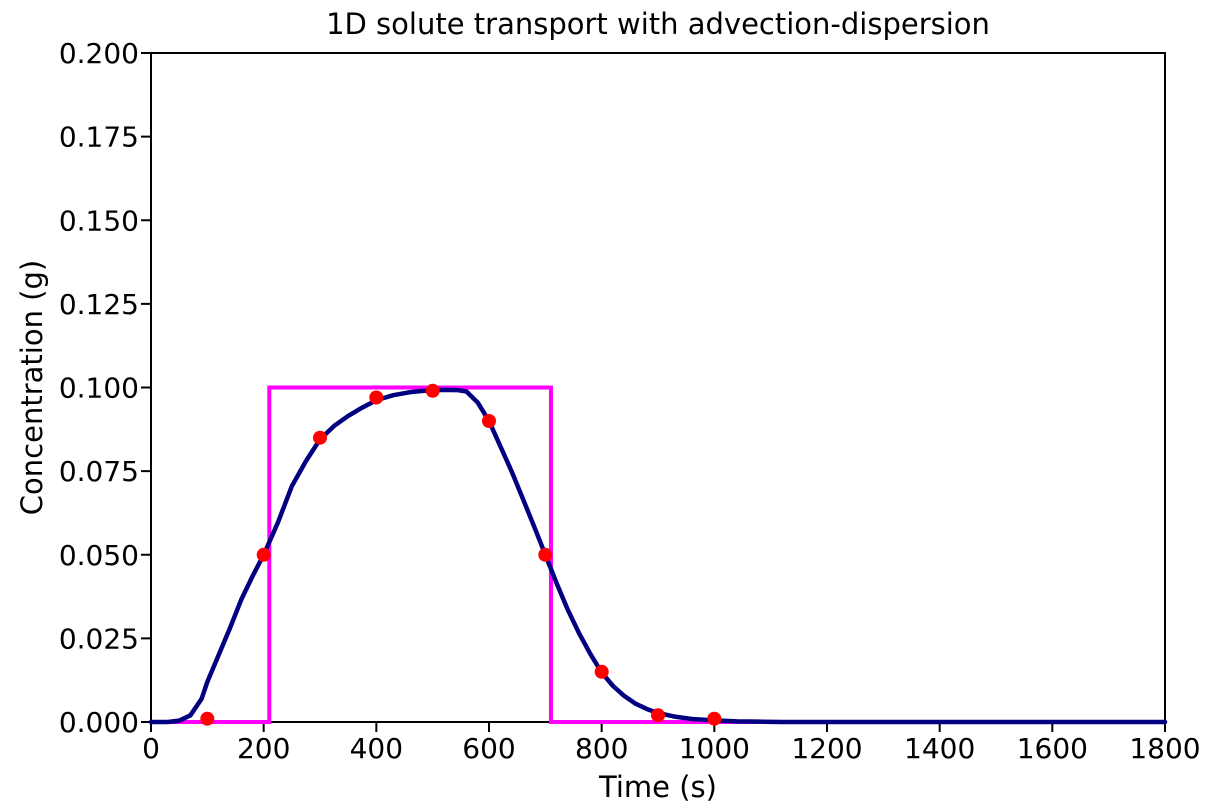 This screenshot has height=808, width=1207. I want to click on x-axis-ticks: 0 200 400 600 800 1000 1200 1400 1600 1800, so click(671, 744).